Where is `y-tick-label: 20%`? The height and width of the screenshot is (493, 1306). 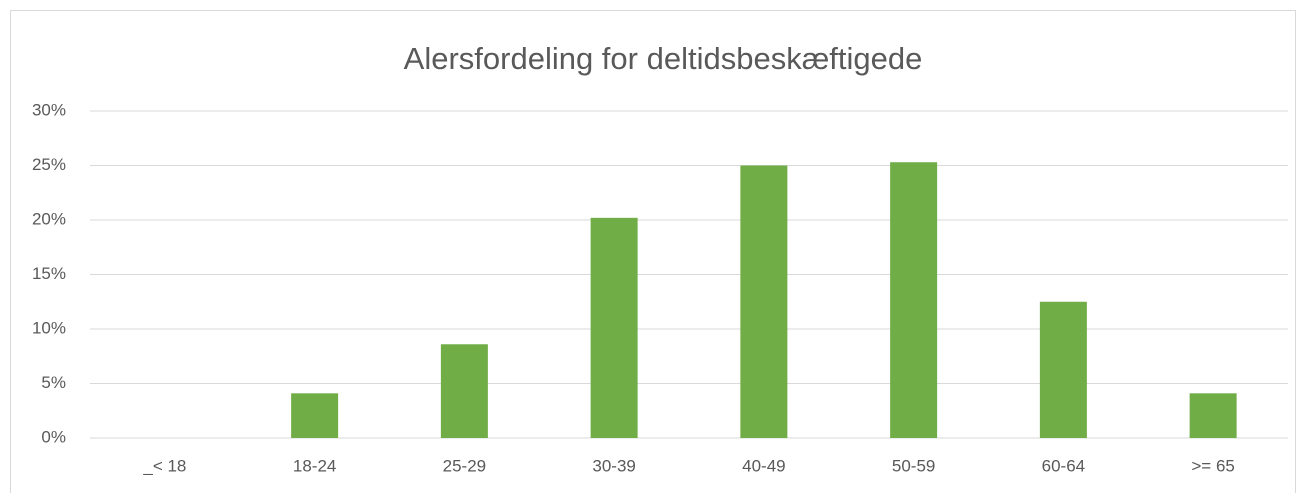
y-tick-label: 20% is located at coordinates (49, 218).